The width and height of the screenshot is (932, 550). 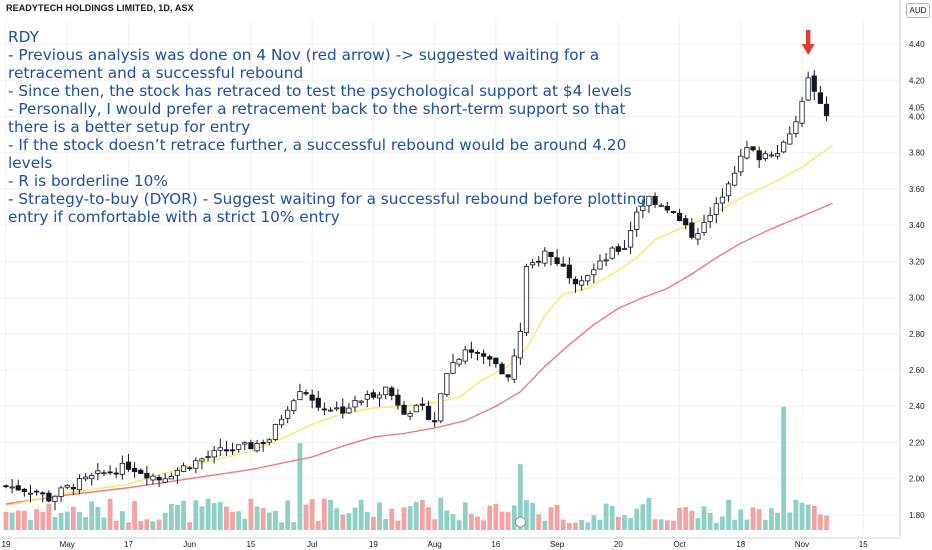 I want to click on y-tick-label: 3.00, so click(x=917, y=298).